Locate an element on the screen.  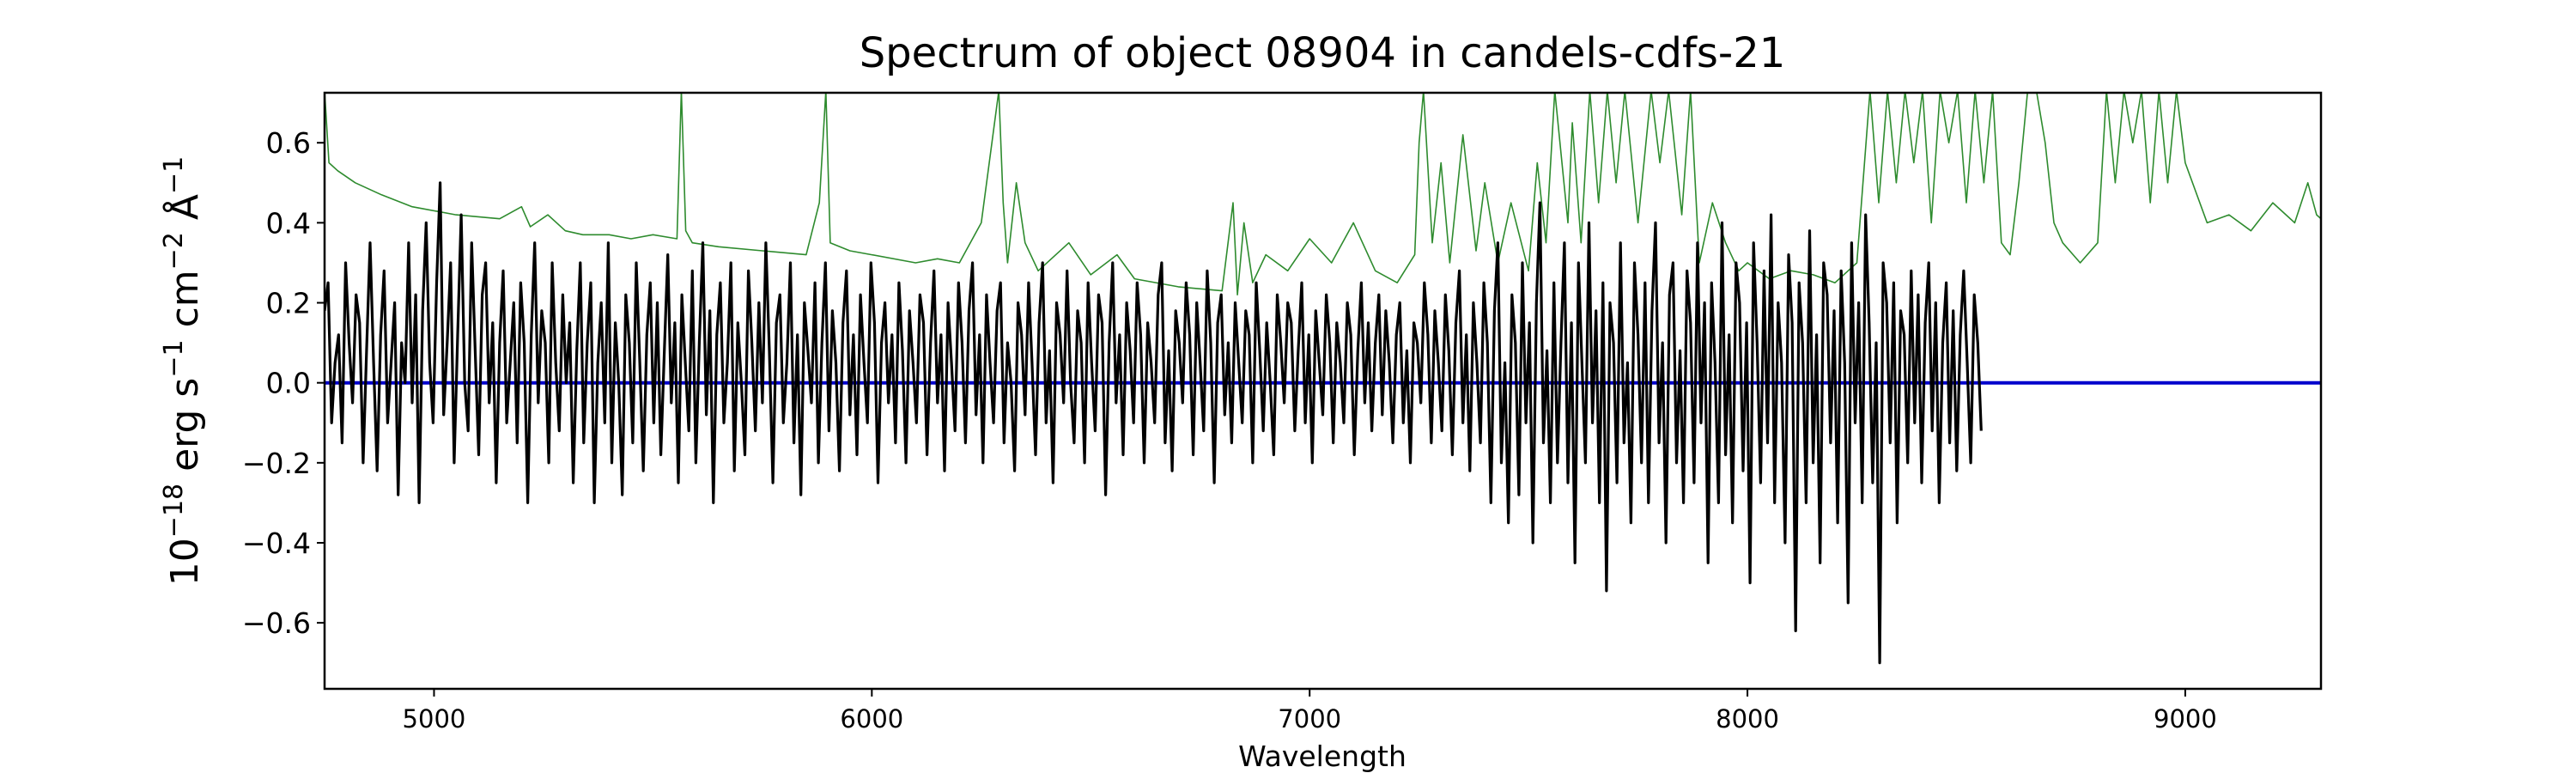
ylabel-sup: −18 is located at coordinates (174, 511).